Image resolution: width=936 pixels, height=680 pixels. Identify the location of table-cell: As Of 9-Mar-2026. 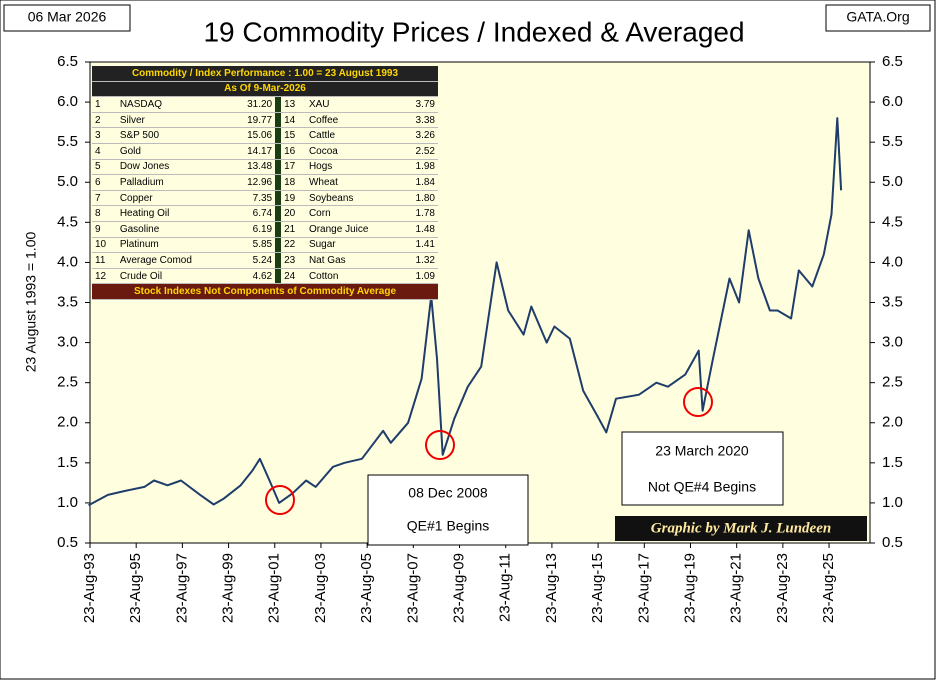
(265, 89).